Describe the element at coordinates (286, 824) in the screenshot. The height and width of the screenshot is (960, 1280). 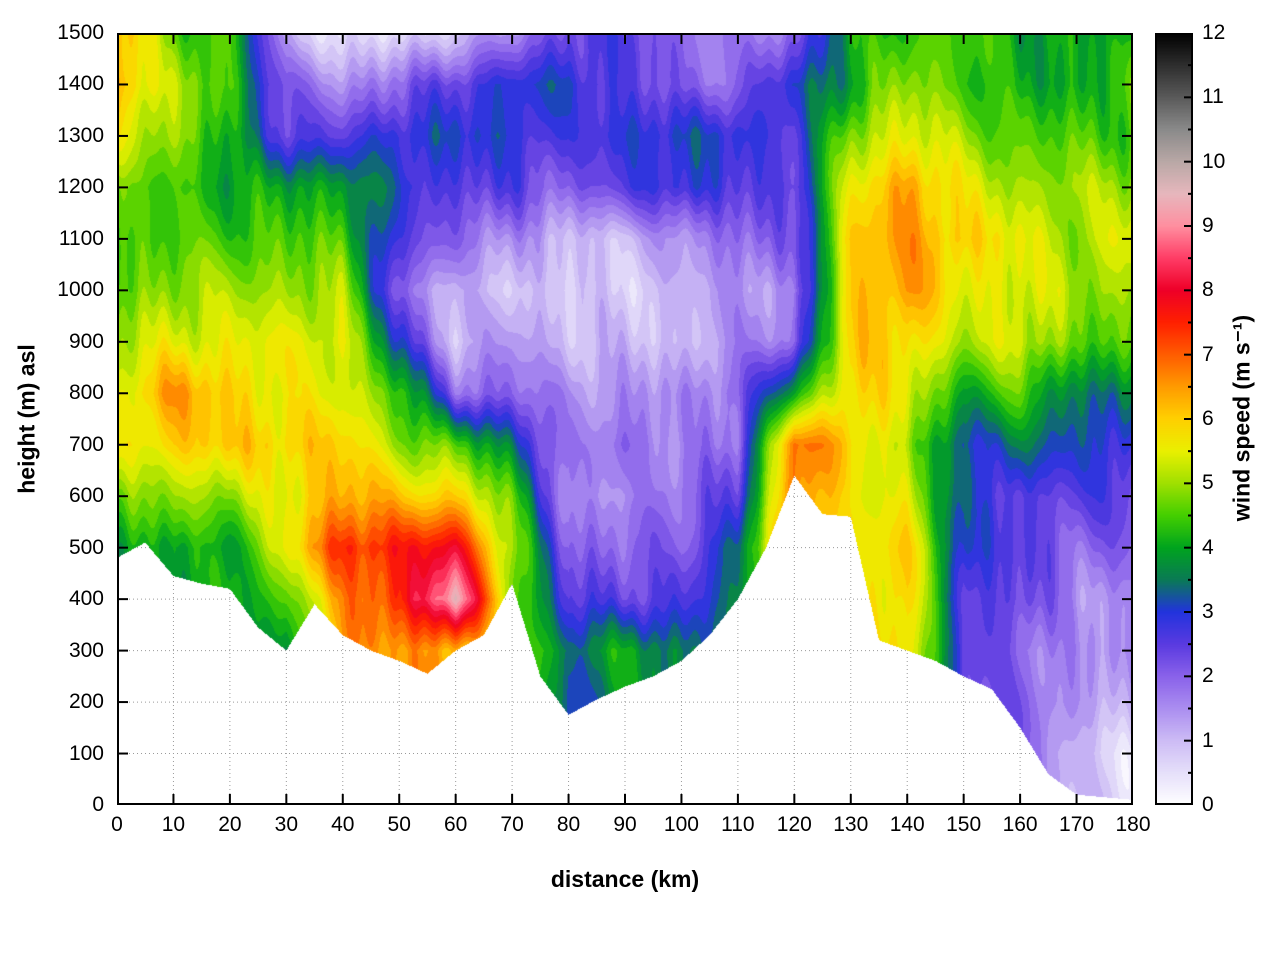
I see `x-tick-label: 30` at that location.